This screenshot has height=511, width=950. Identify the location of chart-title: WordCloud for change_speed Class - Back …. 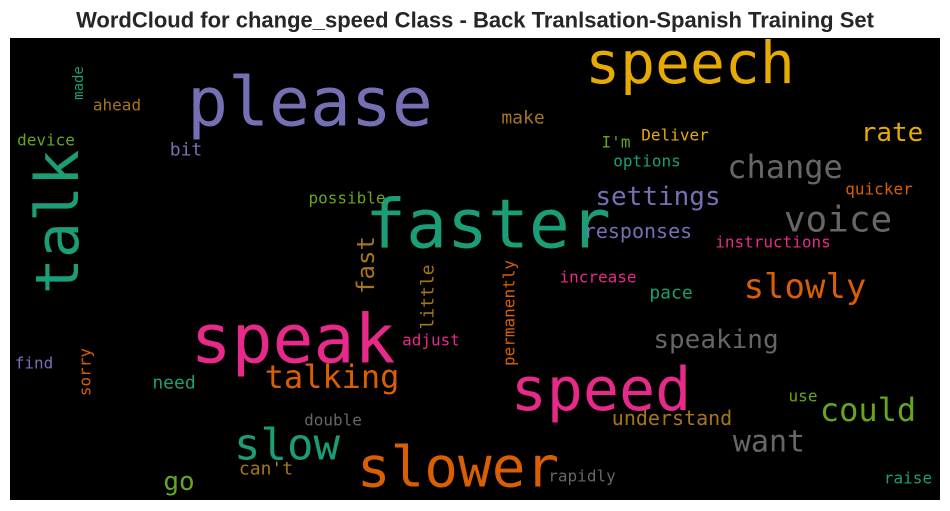
(475, 20).